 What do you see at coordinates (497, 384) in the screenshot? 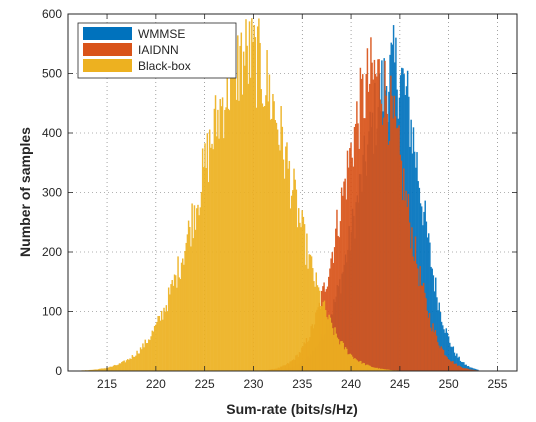
I see `x-tick-label: 255` at bounding box center [497, 384].